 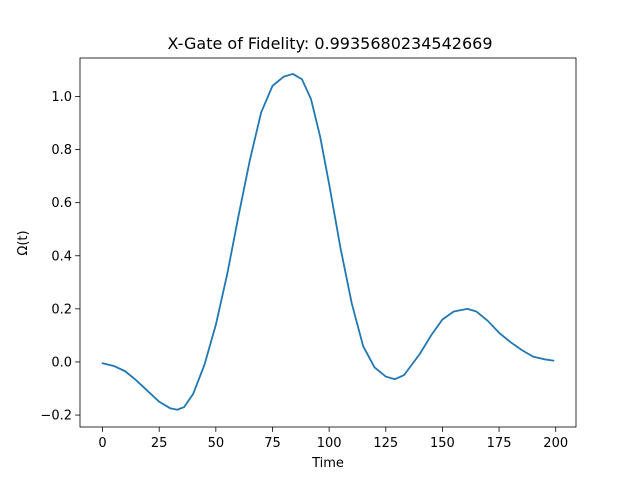 I want to click on y-axis-label: Ω(t), so click(x=23, y=242).